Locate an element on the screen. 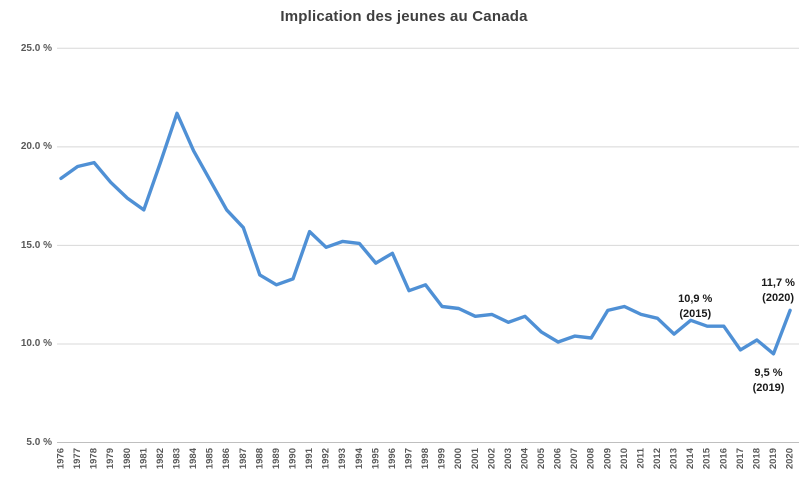 The height and width of the screenshot is (485, 808). x-tick-label: 2000 is located at coordinates (458, 458).